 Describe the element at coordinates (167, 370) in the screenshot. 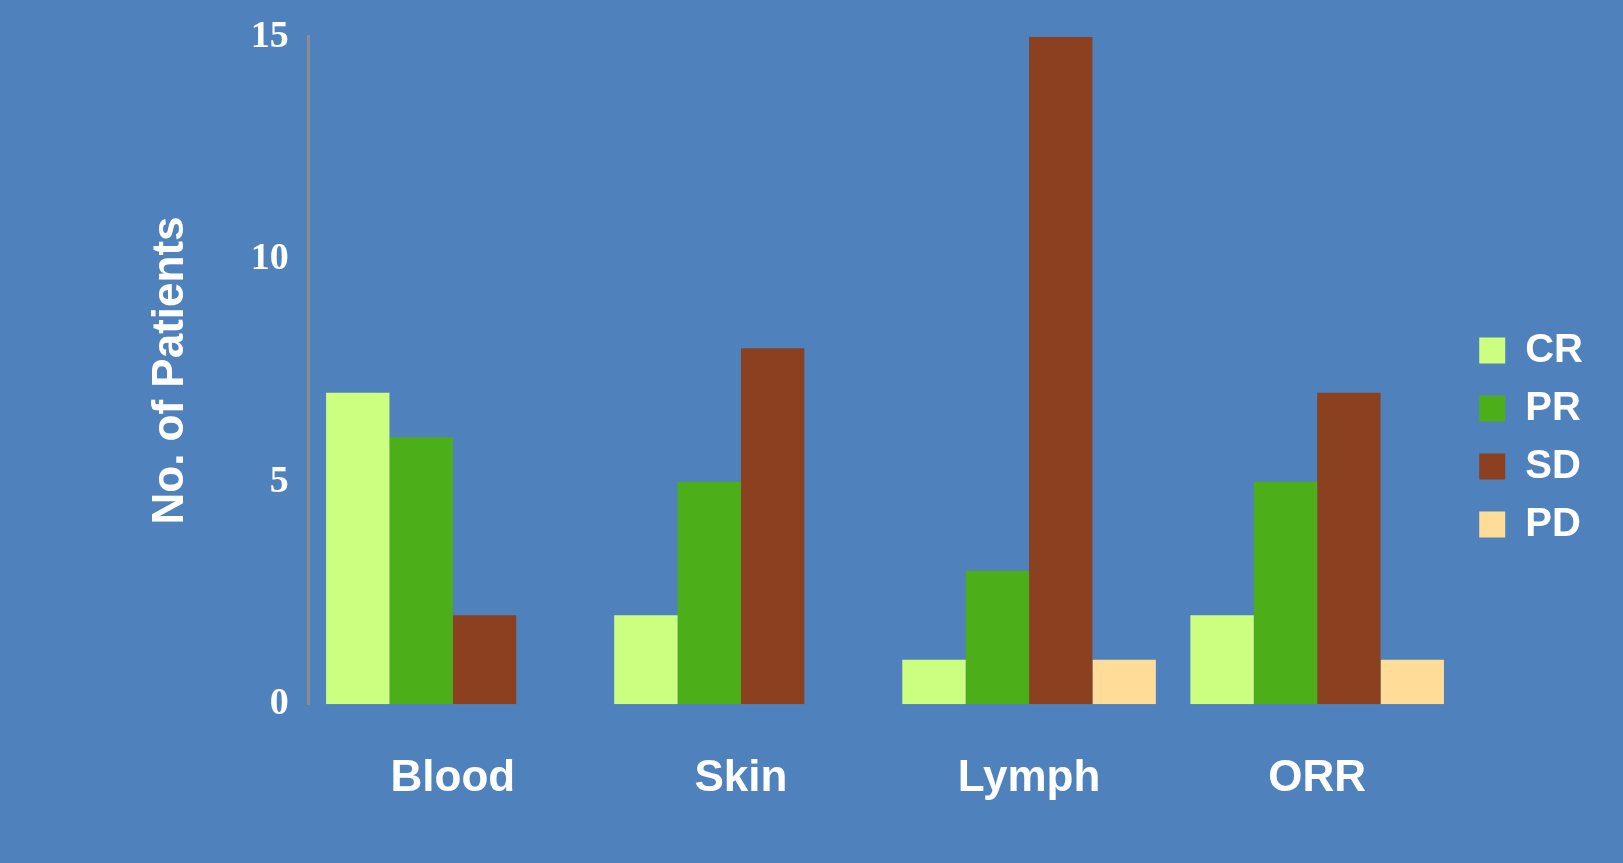

I see `y-axis-title: No. of Patients` at that location.